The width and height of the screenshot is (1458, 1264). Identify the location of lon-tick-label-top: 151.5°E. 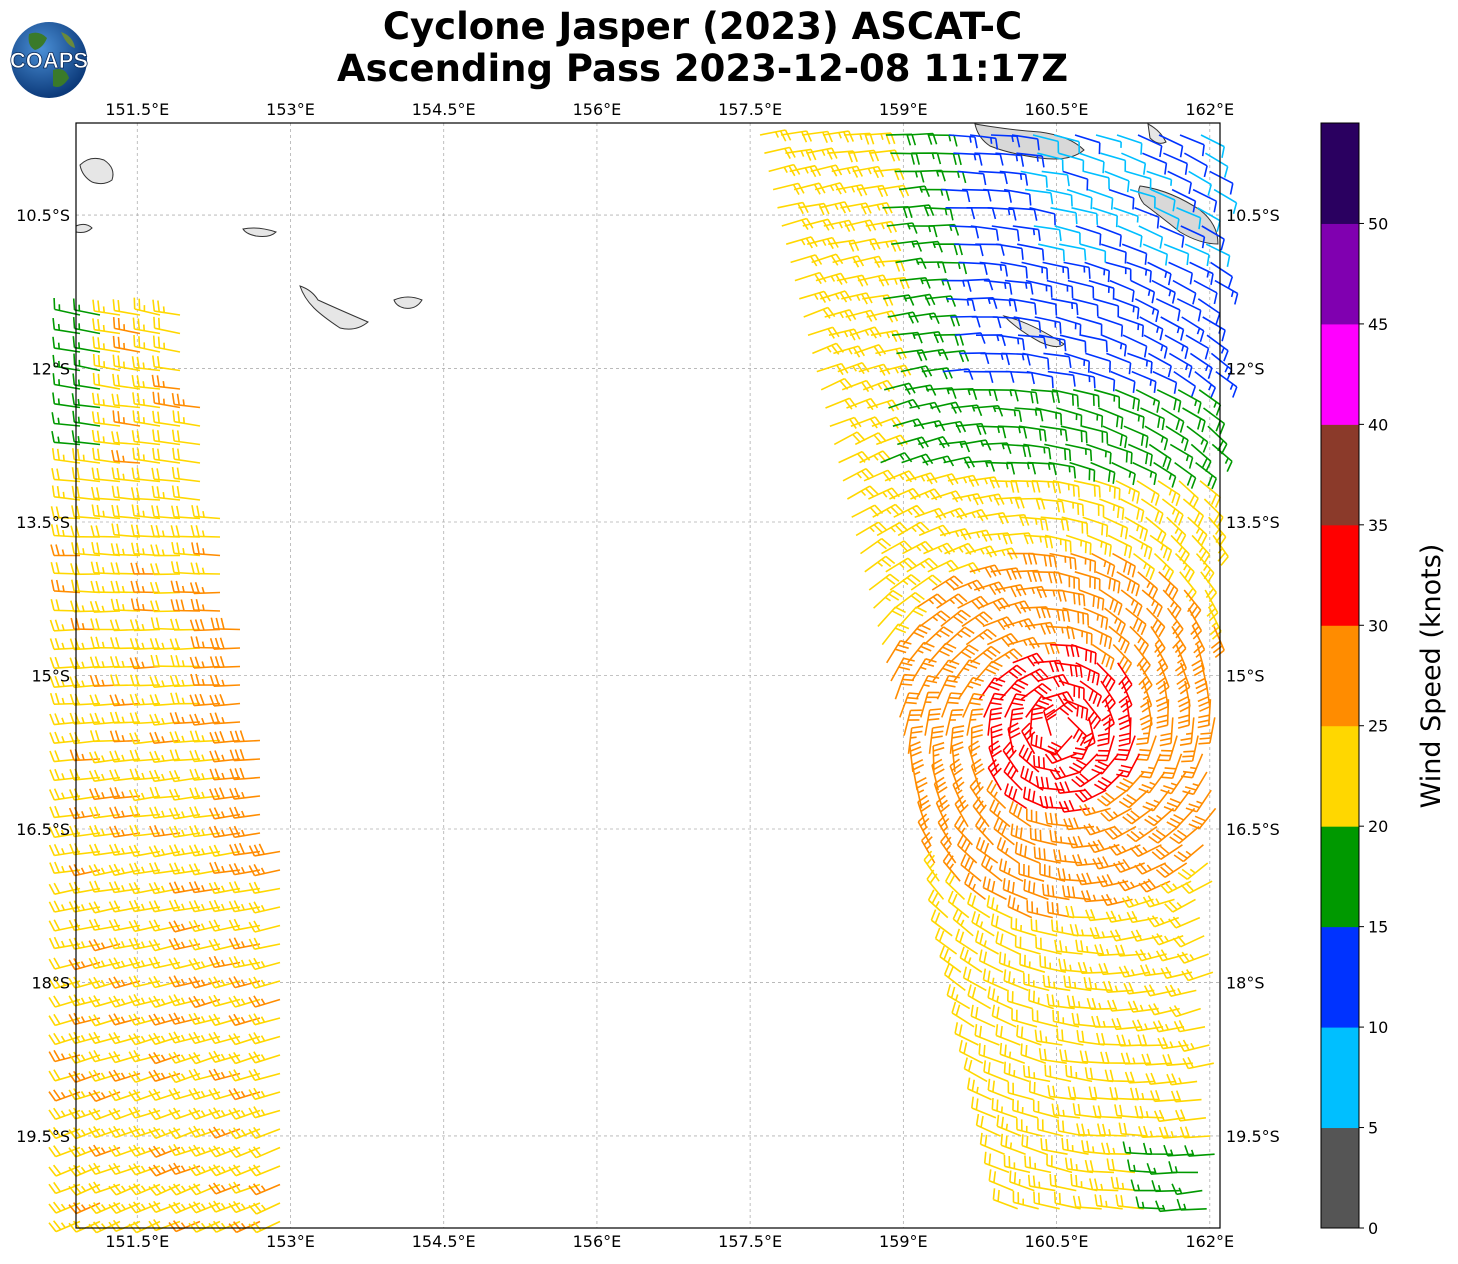
(137, 109).